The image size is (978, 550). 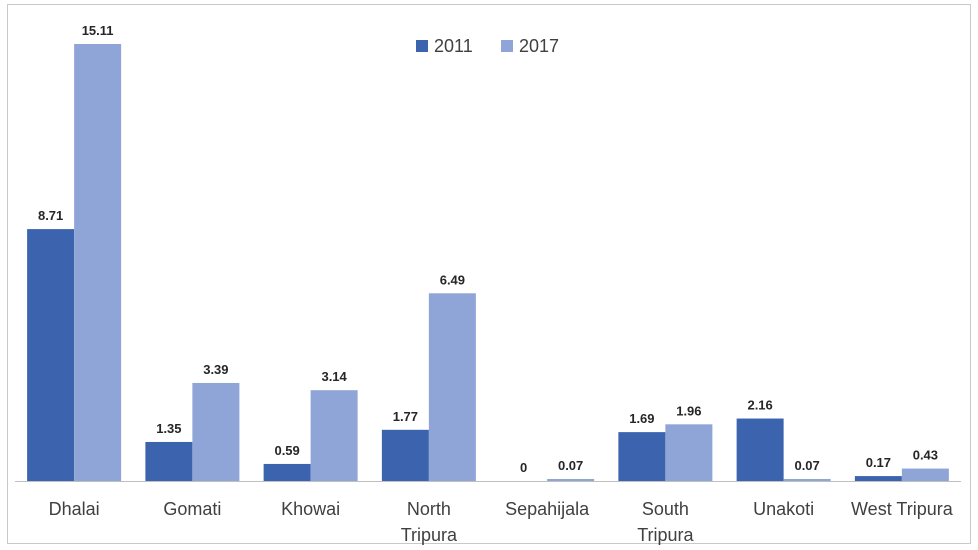 I want to click on bar-2017-dhalai, so click(x=98, y=262).